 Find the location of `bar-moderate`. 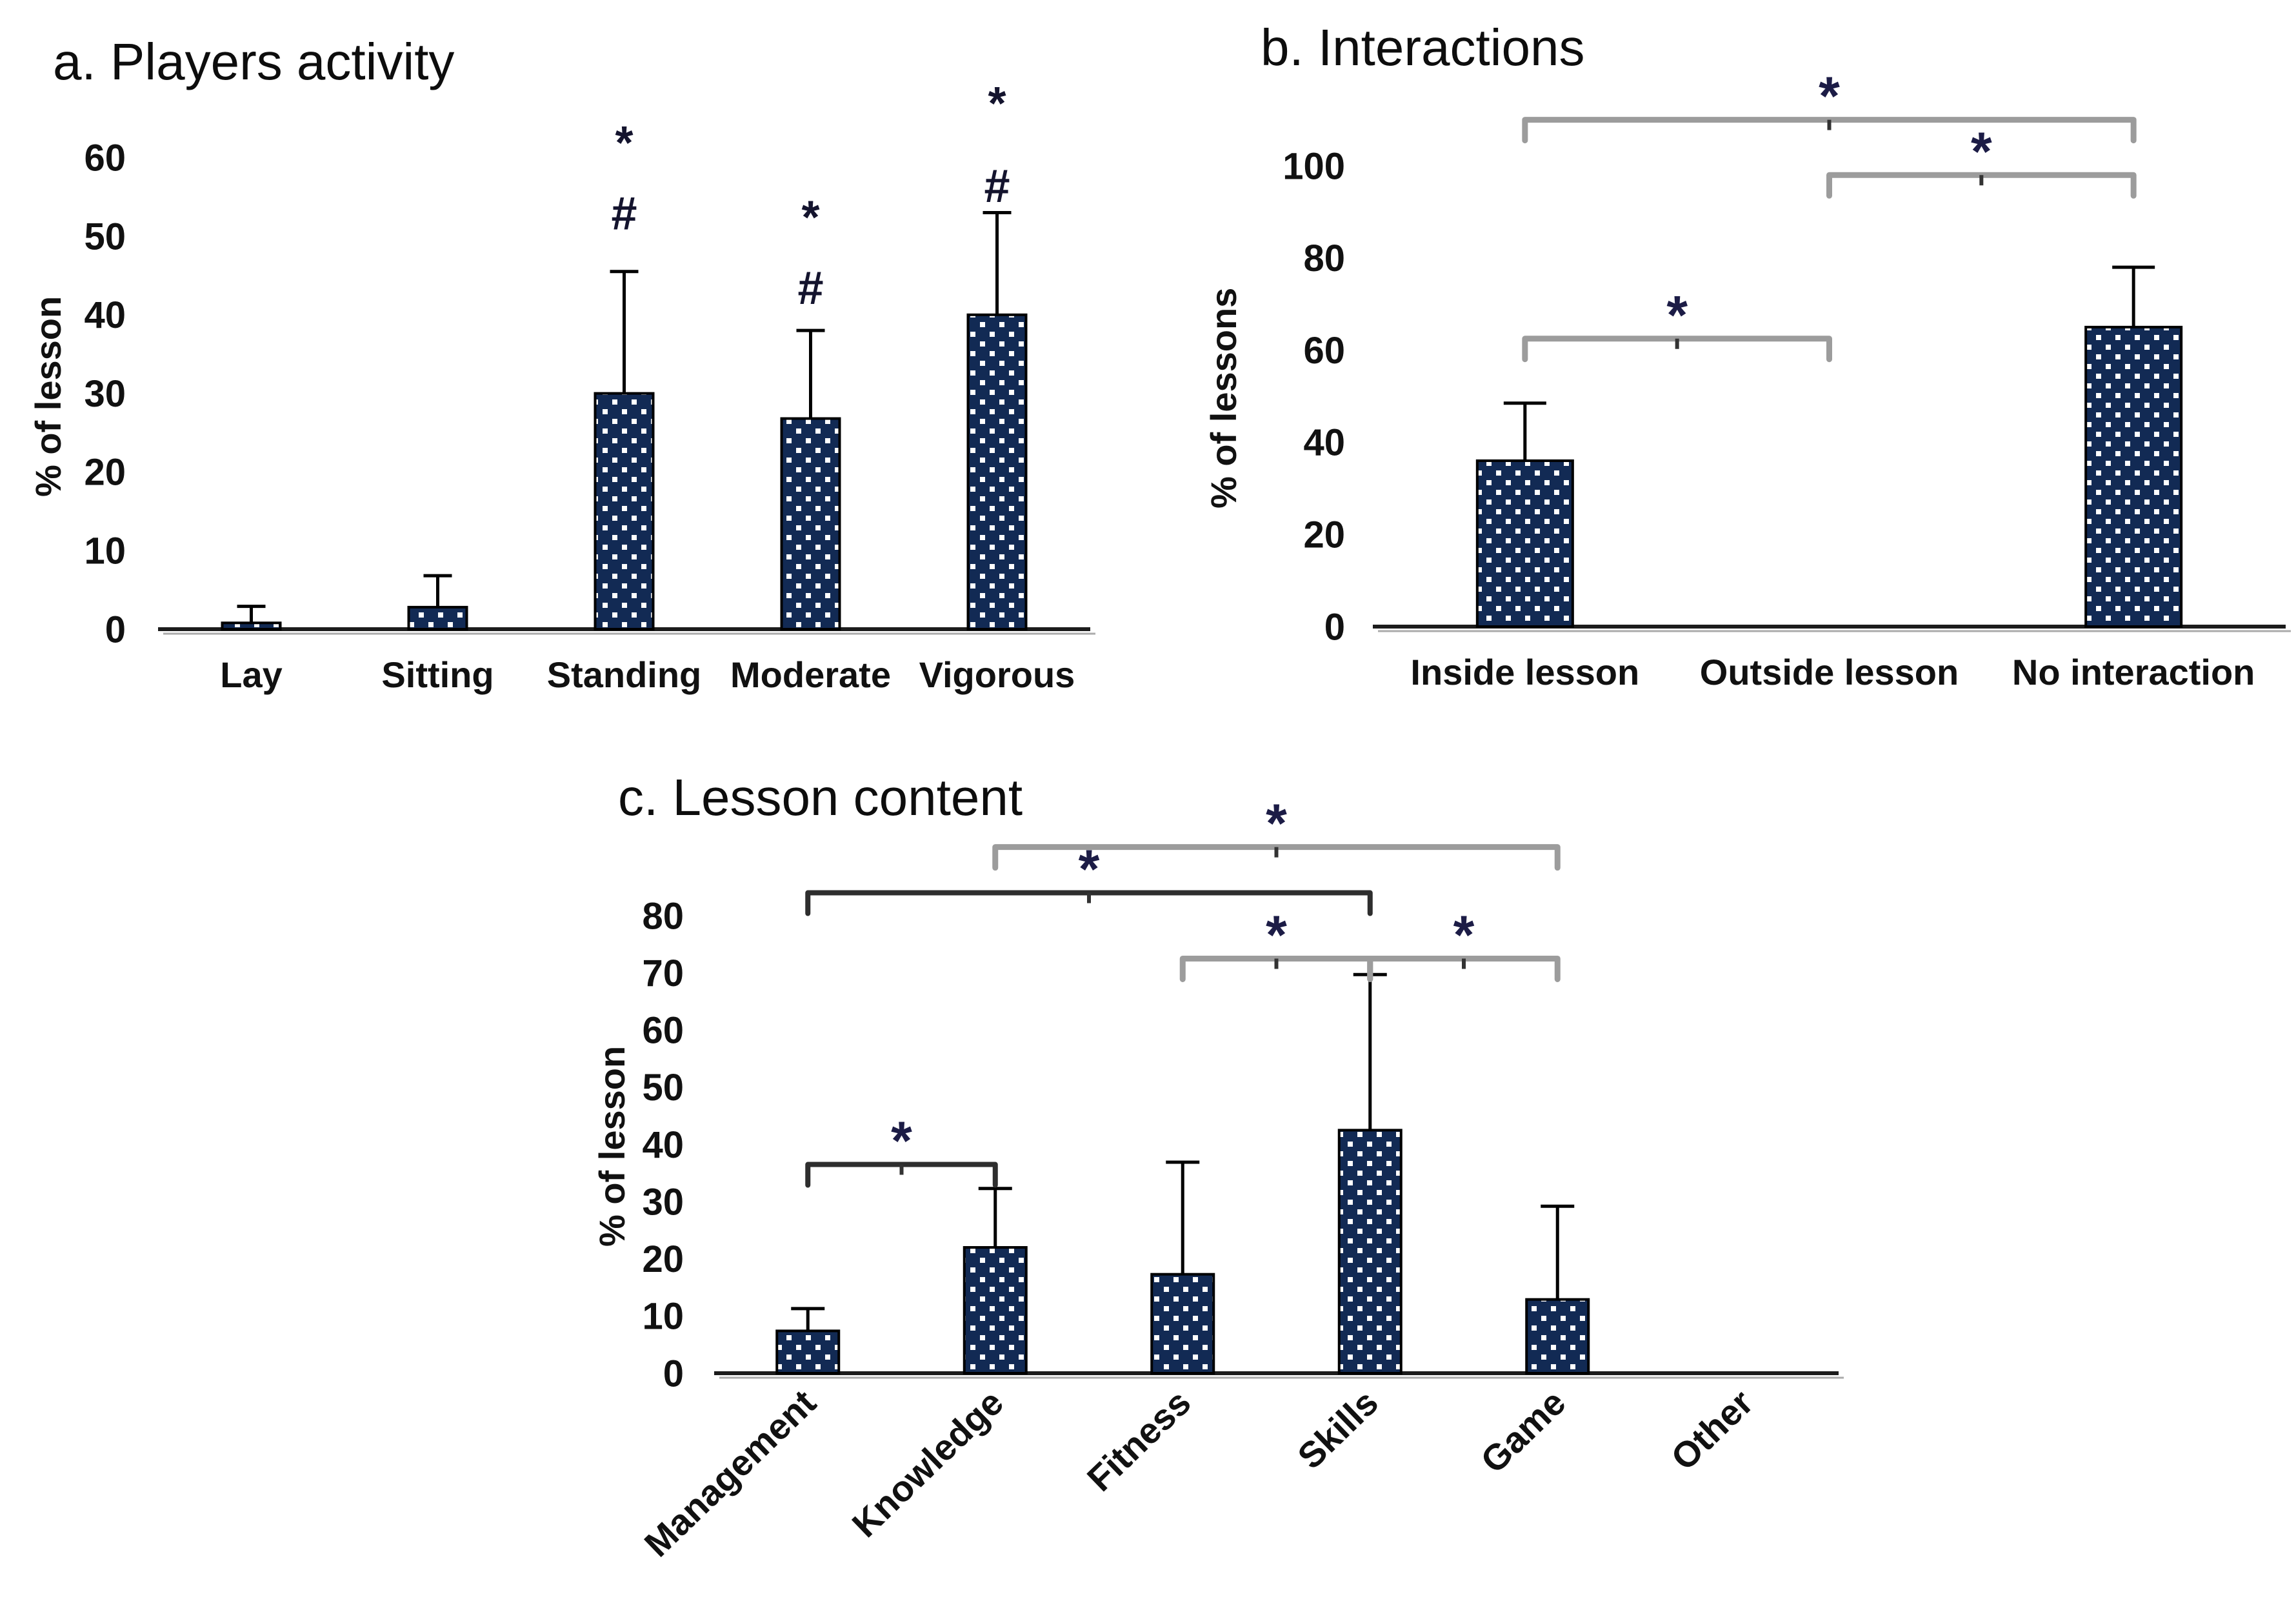

bar-moderate is located at coordinates (810, 523).